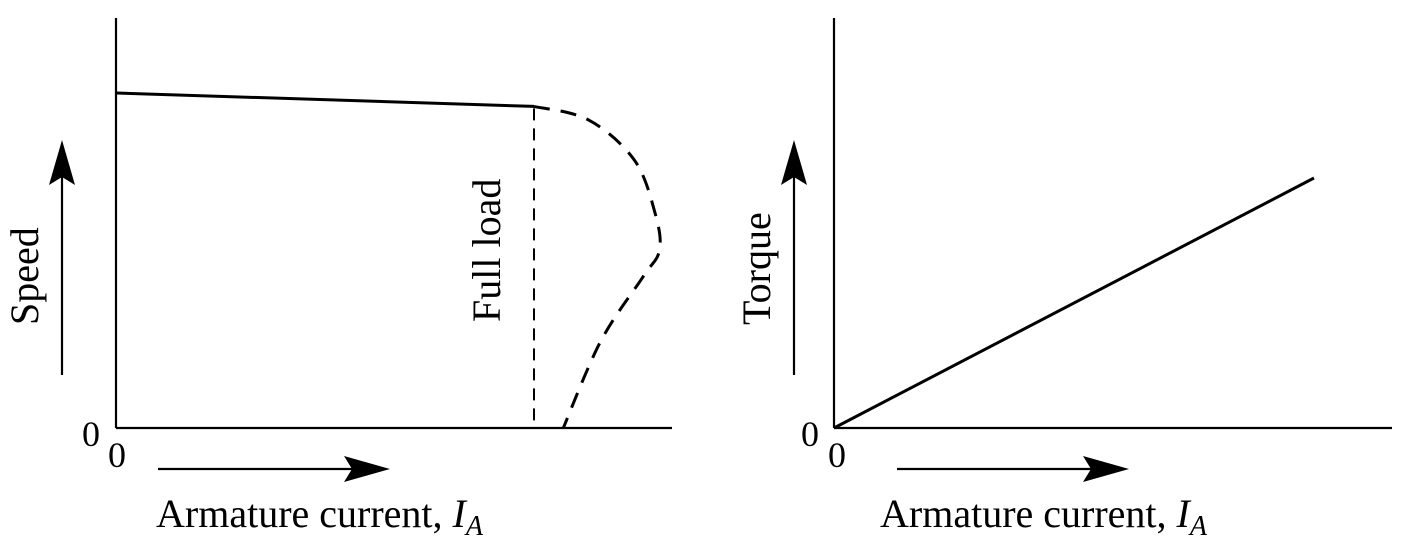  I want to click on torque-y-arrow-head, so click(794, 162).